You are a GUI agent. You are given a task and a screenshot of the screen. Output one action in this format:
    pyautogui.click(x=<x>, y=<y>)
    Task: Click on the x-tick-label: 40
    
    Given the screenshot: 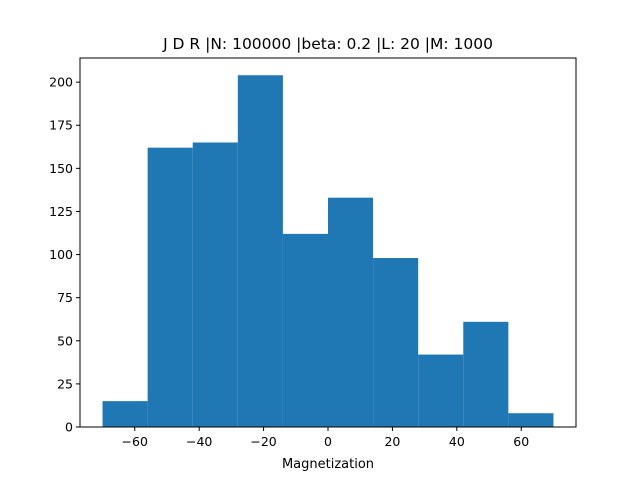 What is the action you would take?
    pyautogui.click(x=457, y=441)
    